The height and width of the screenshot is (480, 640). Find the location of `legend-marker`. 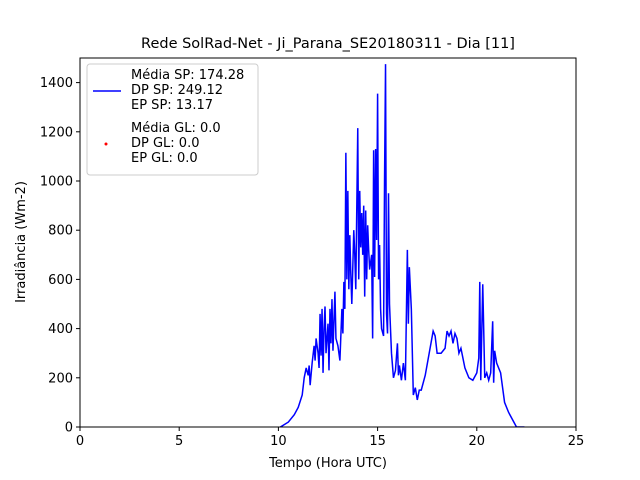

legend-marker is located at coordinates (106, 144).